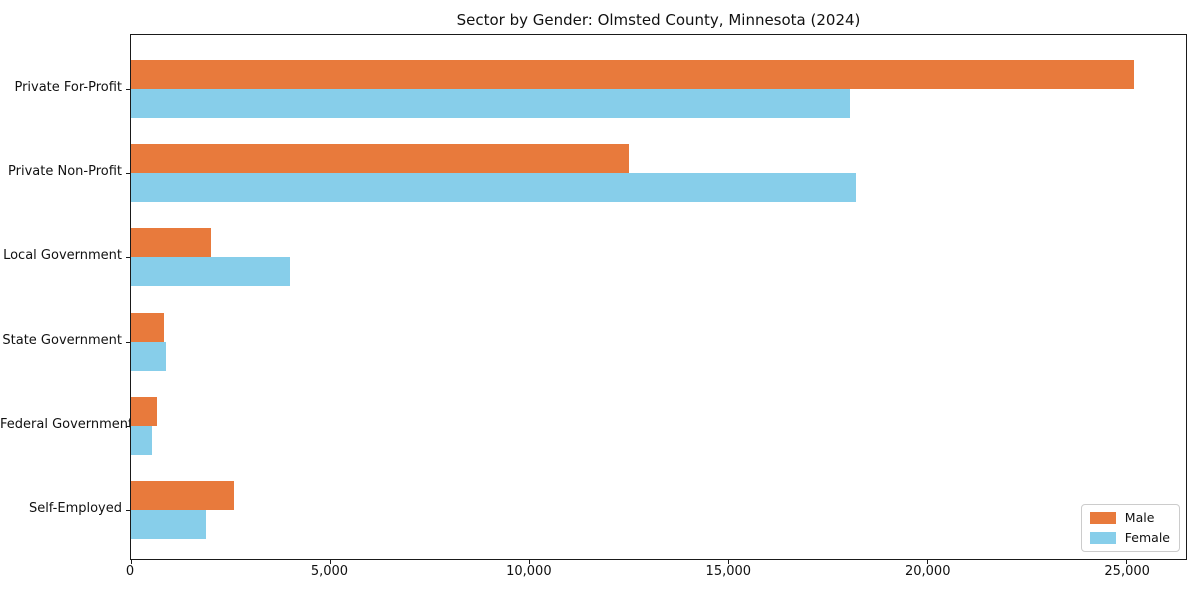 The height and width of the screenshot is (600, 1200). Describe the element at coordinates (130, 571) in the screenshot. I see `x-tick-label: 0` at that location.